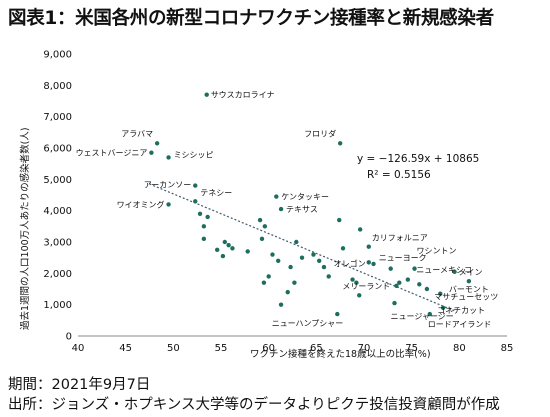 This screenshot has width=550, height=417. What do you see at coordinates (302, 209) in the screenshot?
I see `point-label: テキサス` at bounding box center [302, 209].